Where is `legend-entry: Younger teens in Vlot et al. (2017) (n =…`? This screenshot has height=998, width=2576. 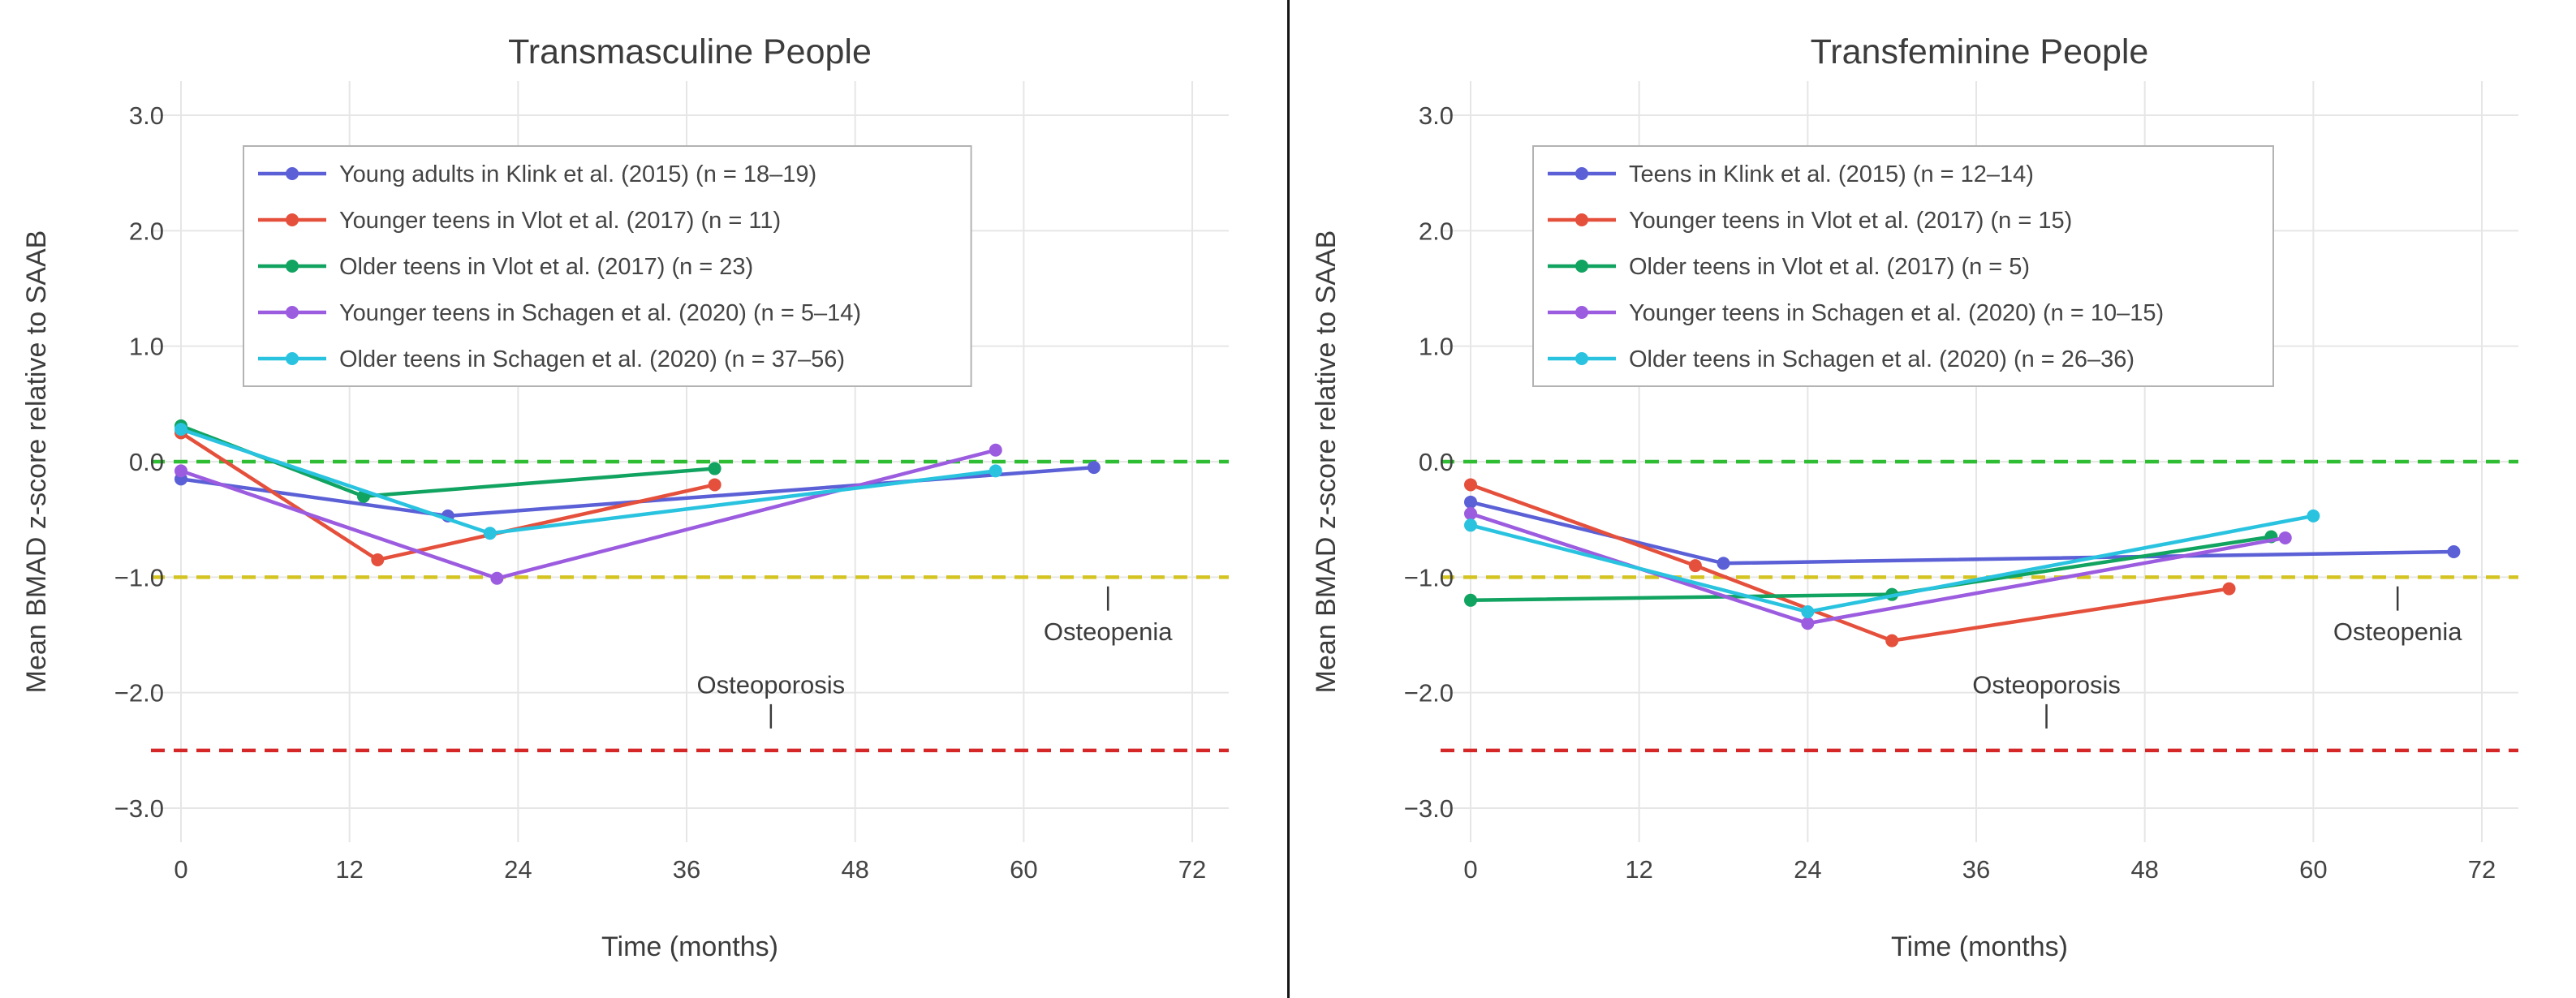
legend-entry: Younger teens in Vlot et al. (2017) (n =… is located at coordinates (520, 221).